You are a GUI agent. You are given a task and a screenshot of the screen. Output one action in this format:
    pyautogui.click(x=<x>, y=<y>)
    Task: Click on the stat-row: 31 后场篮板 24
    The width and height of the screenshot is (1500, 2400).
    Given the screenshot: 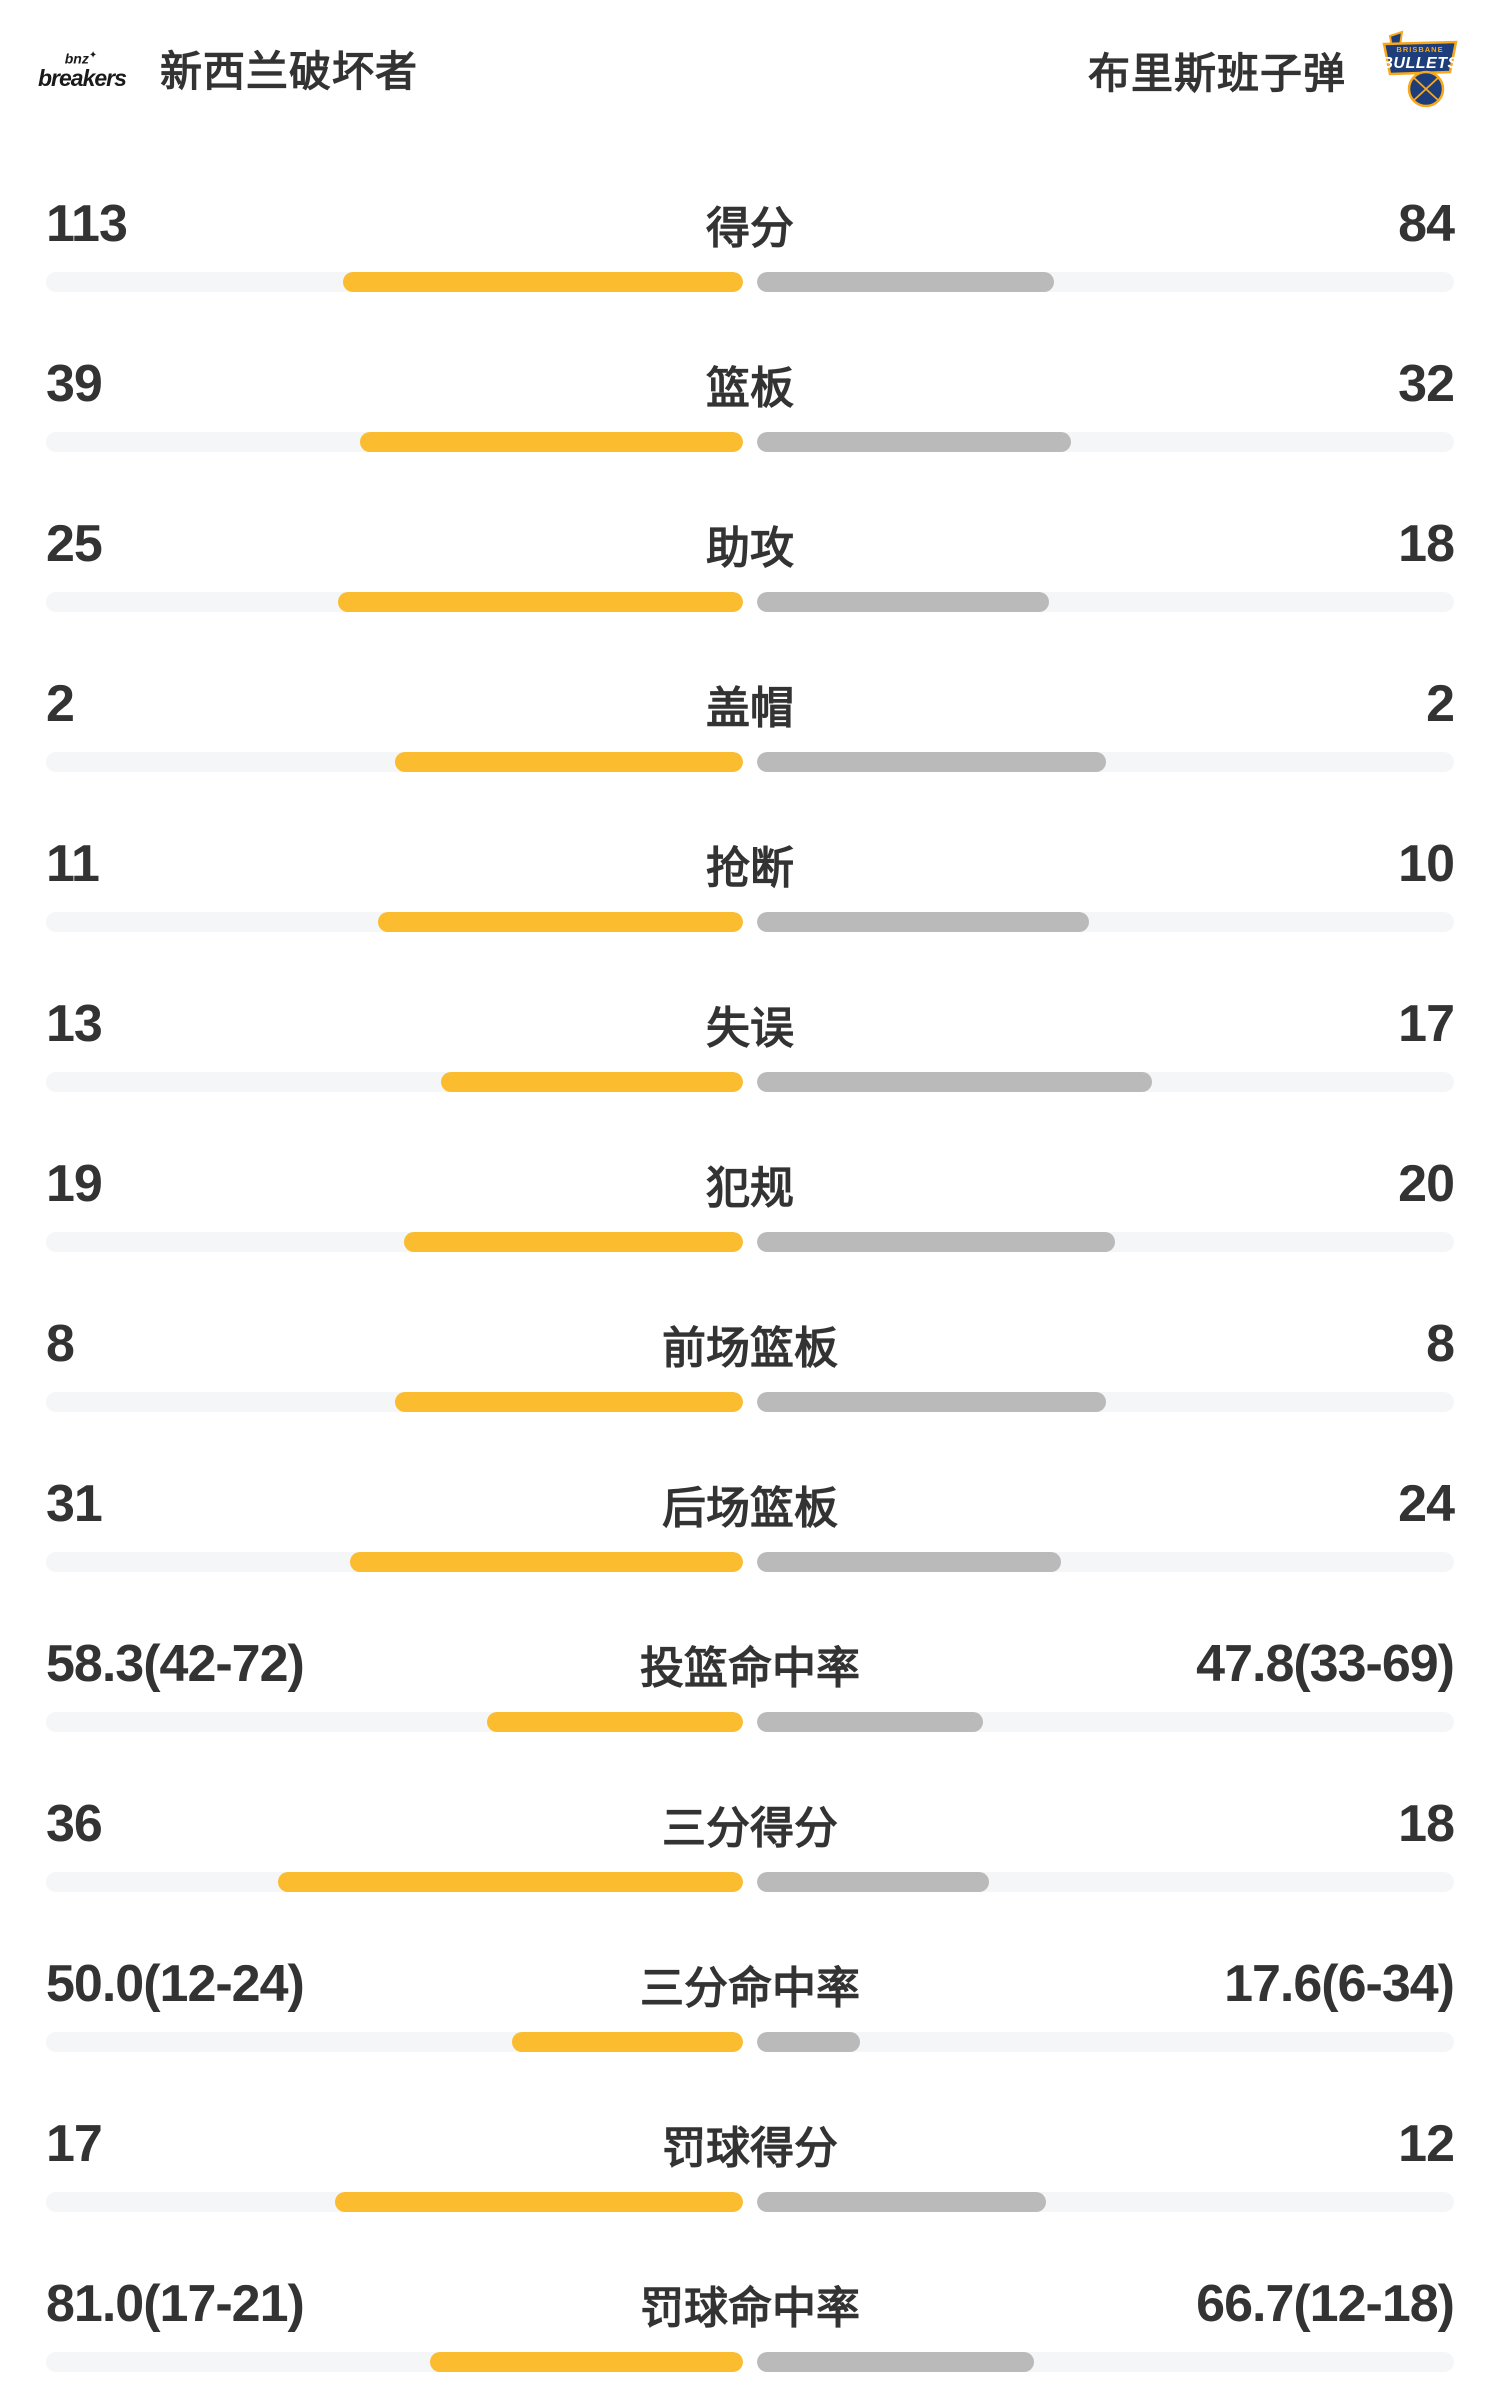 What is the action you would take?
    pyautogui.click(x=750, y=1522)
    